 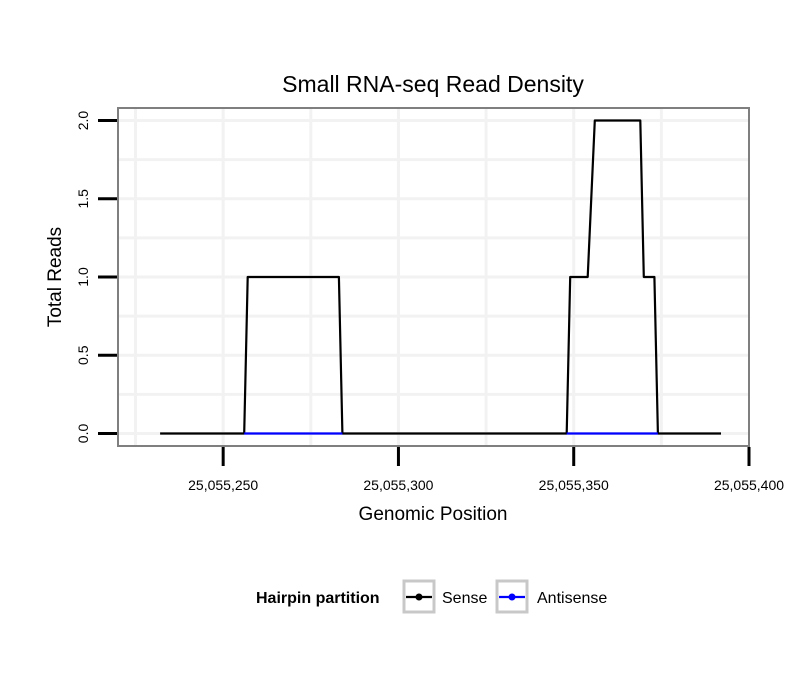 What do you see at coordinates (55, 277) in the screenshot?
I see `y-axis-label: Total Reads` at bounding box center [55, 277].